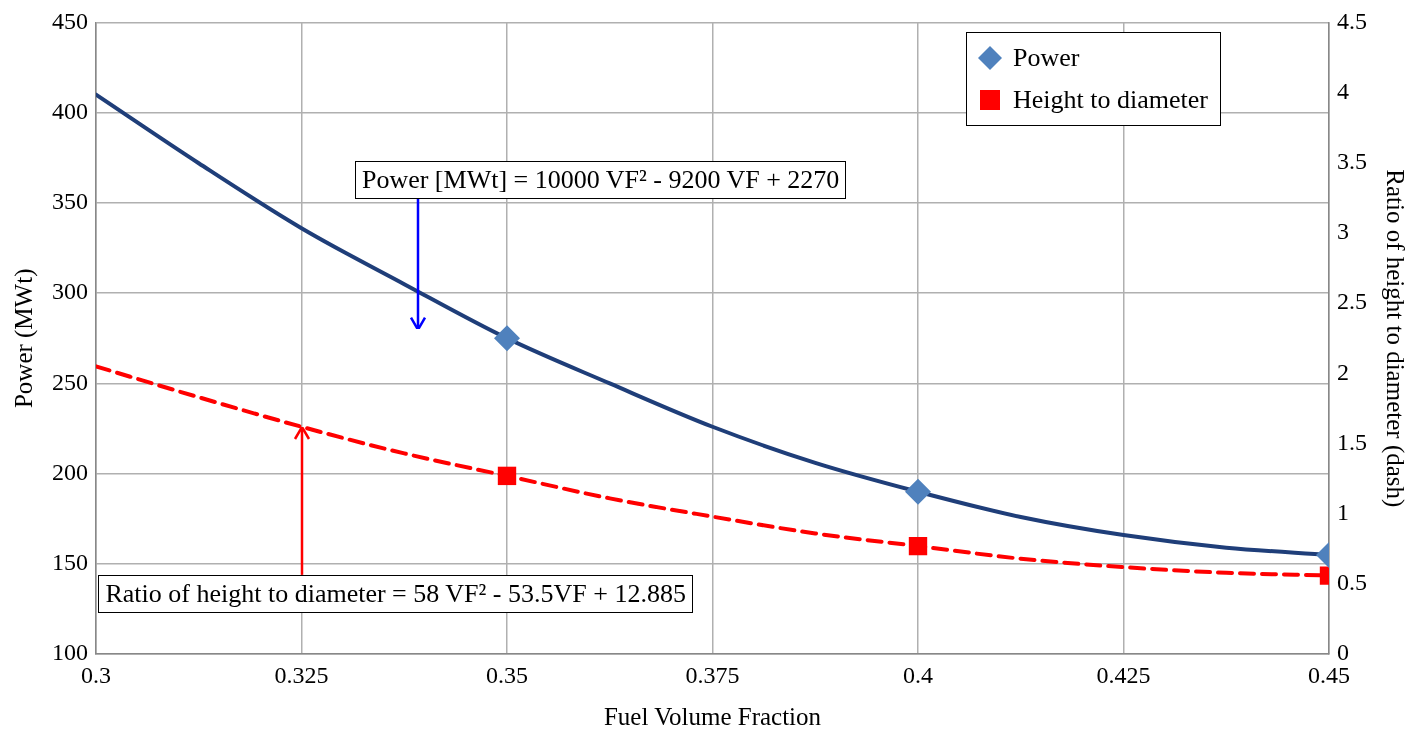  What do you see at coordinates (70, 381) in the screenshot?
I see `y-tick-label: 250` at bounding box center [70, 381].